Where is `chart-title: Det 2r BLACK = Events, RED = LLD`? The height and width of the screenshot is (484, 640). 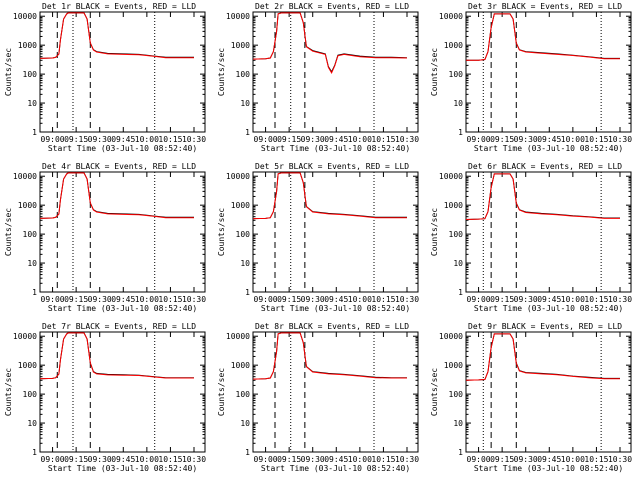
chart-title: Det 2r BLACK = Events, RED = LLD is located at coordinates (332, 6).